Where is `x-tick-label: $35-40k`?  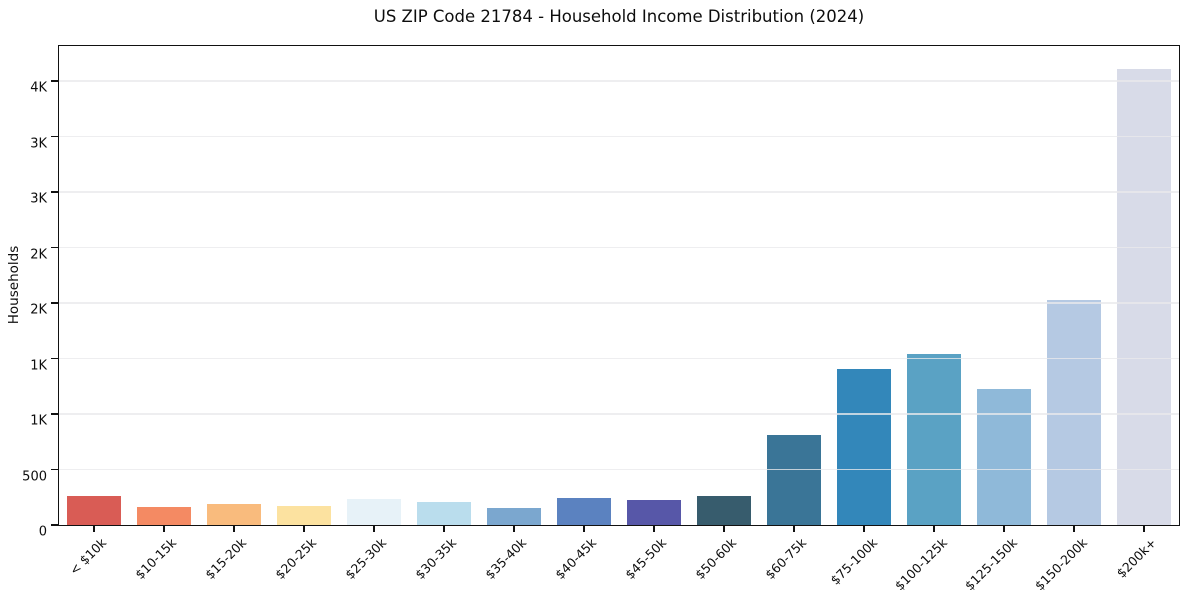 x-tick-label: $35-40k is located at coordinates (506, 559).